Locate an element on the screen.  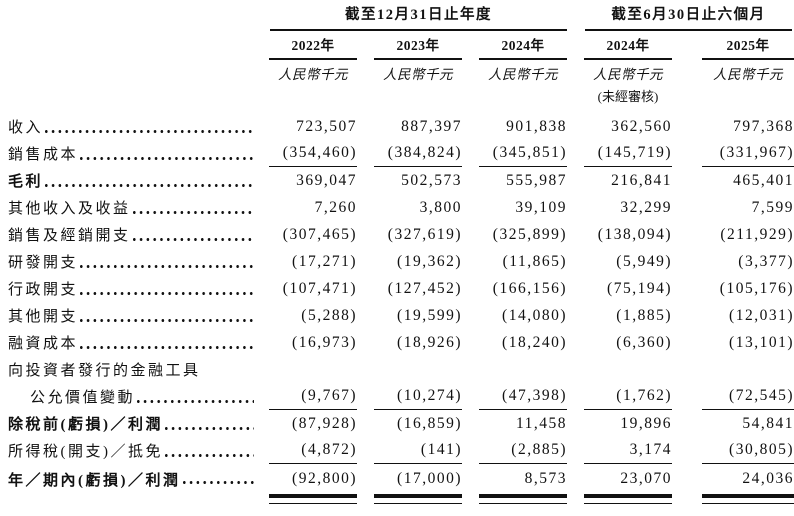
label-cell: 其他開支 is located at coordinates (131, 315).